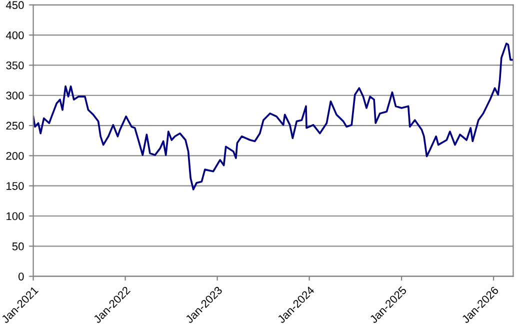 Image resolution: width=528 pixels, height=327 pixels. I want to click on y-tick-label: 200, so click(15, 156).